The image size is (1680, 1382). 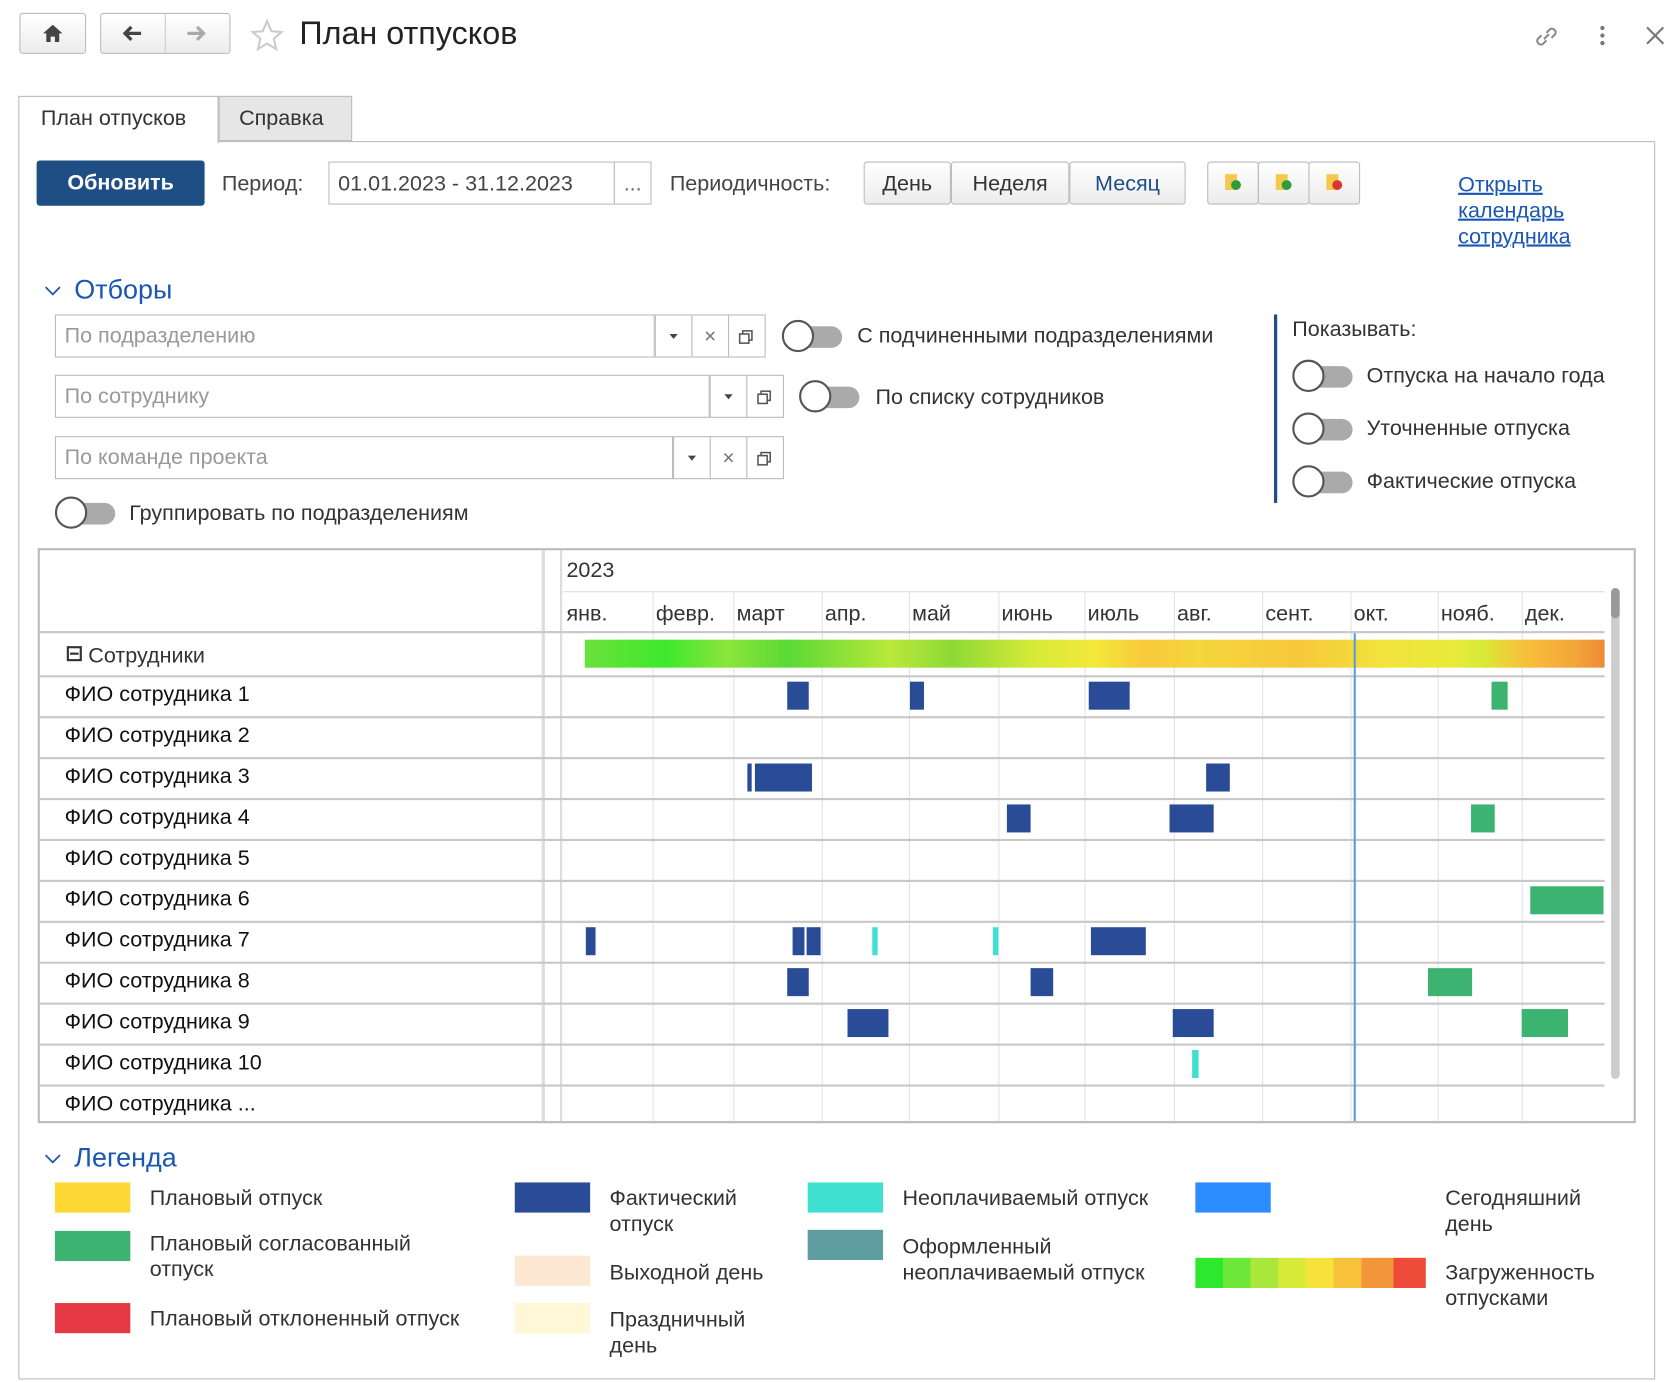 What do you see at coordinates (686, 1273) in the screenshot?
I see `legend-label: Выходной день` at bounding box center [686, 1273].